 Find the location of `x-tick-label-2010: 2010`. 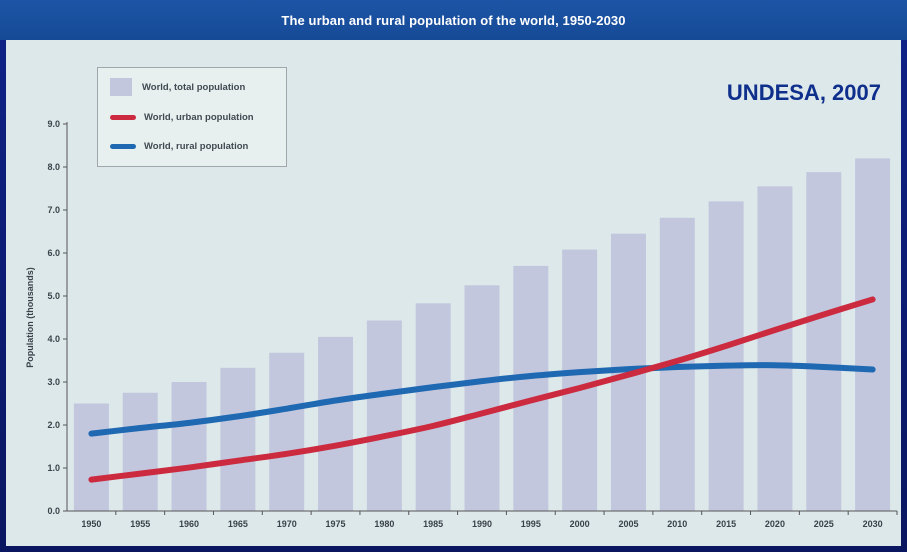

x-tick-label-2010: 2010 is located at coordinates (677, 524).